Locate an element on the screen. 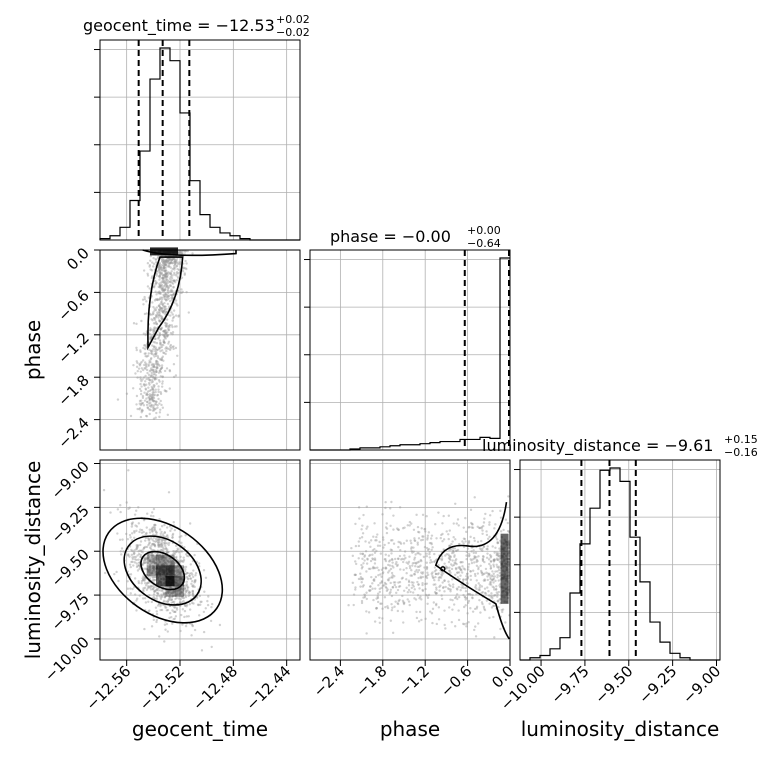 The height and width of the screenshot is (760, 760). hist-bar is located at coordinates (175, 150).